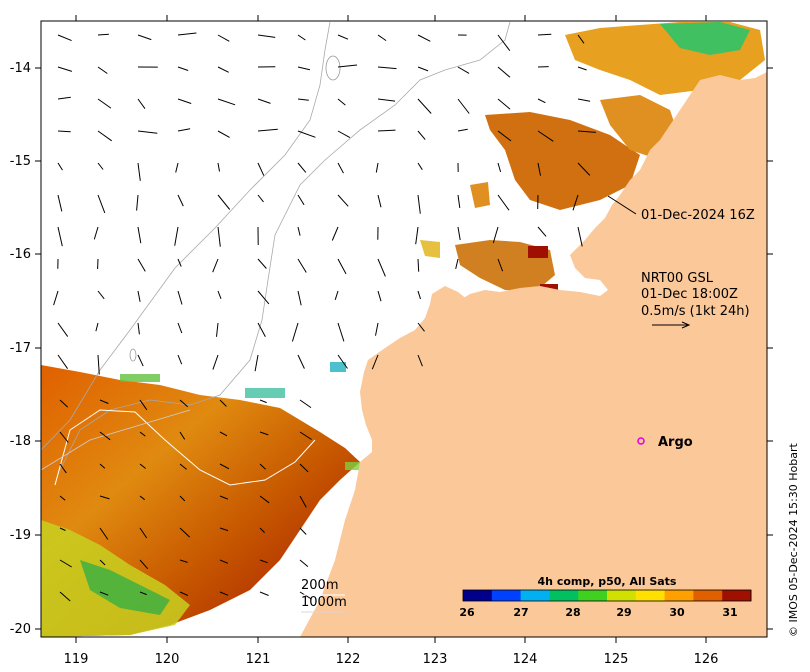  I want to click on colorbar-tick: 31, so click(729, 612).